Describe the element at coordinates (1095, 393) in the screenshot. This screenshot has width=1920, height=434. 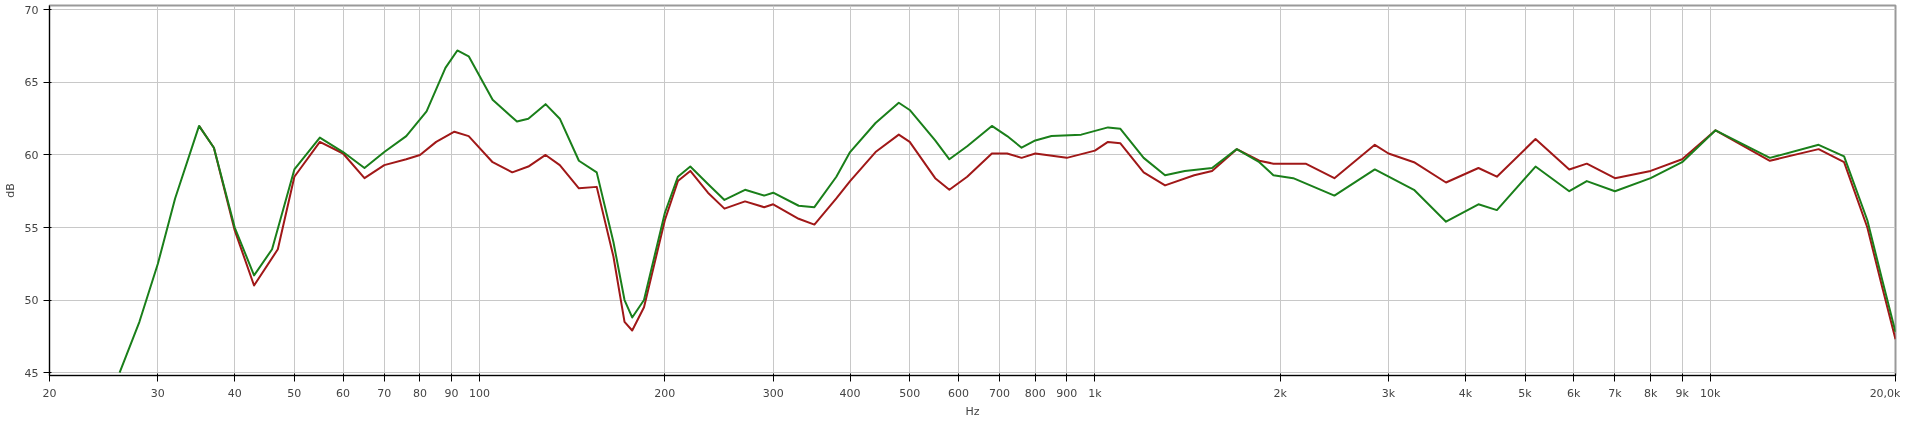
I see `x-tick-label: 1k` at that location.